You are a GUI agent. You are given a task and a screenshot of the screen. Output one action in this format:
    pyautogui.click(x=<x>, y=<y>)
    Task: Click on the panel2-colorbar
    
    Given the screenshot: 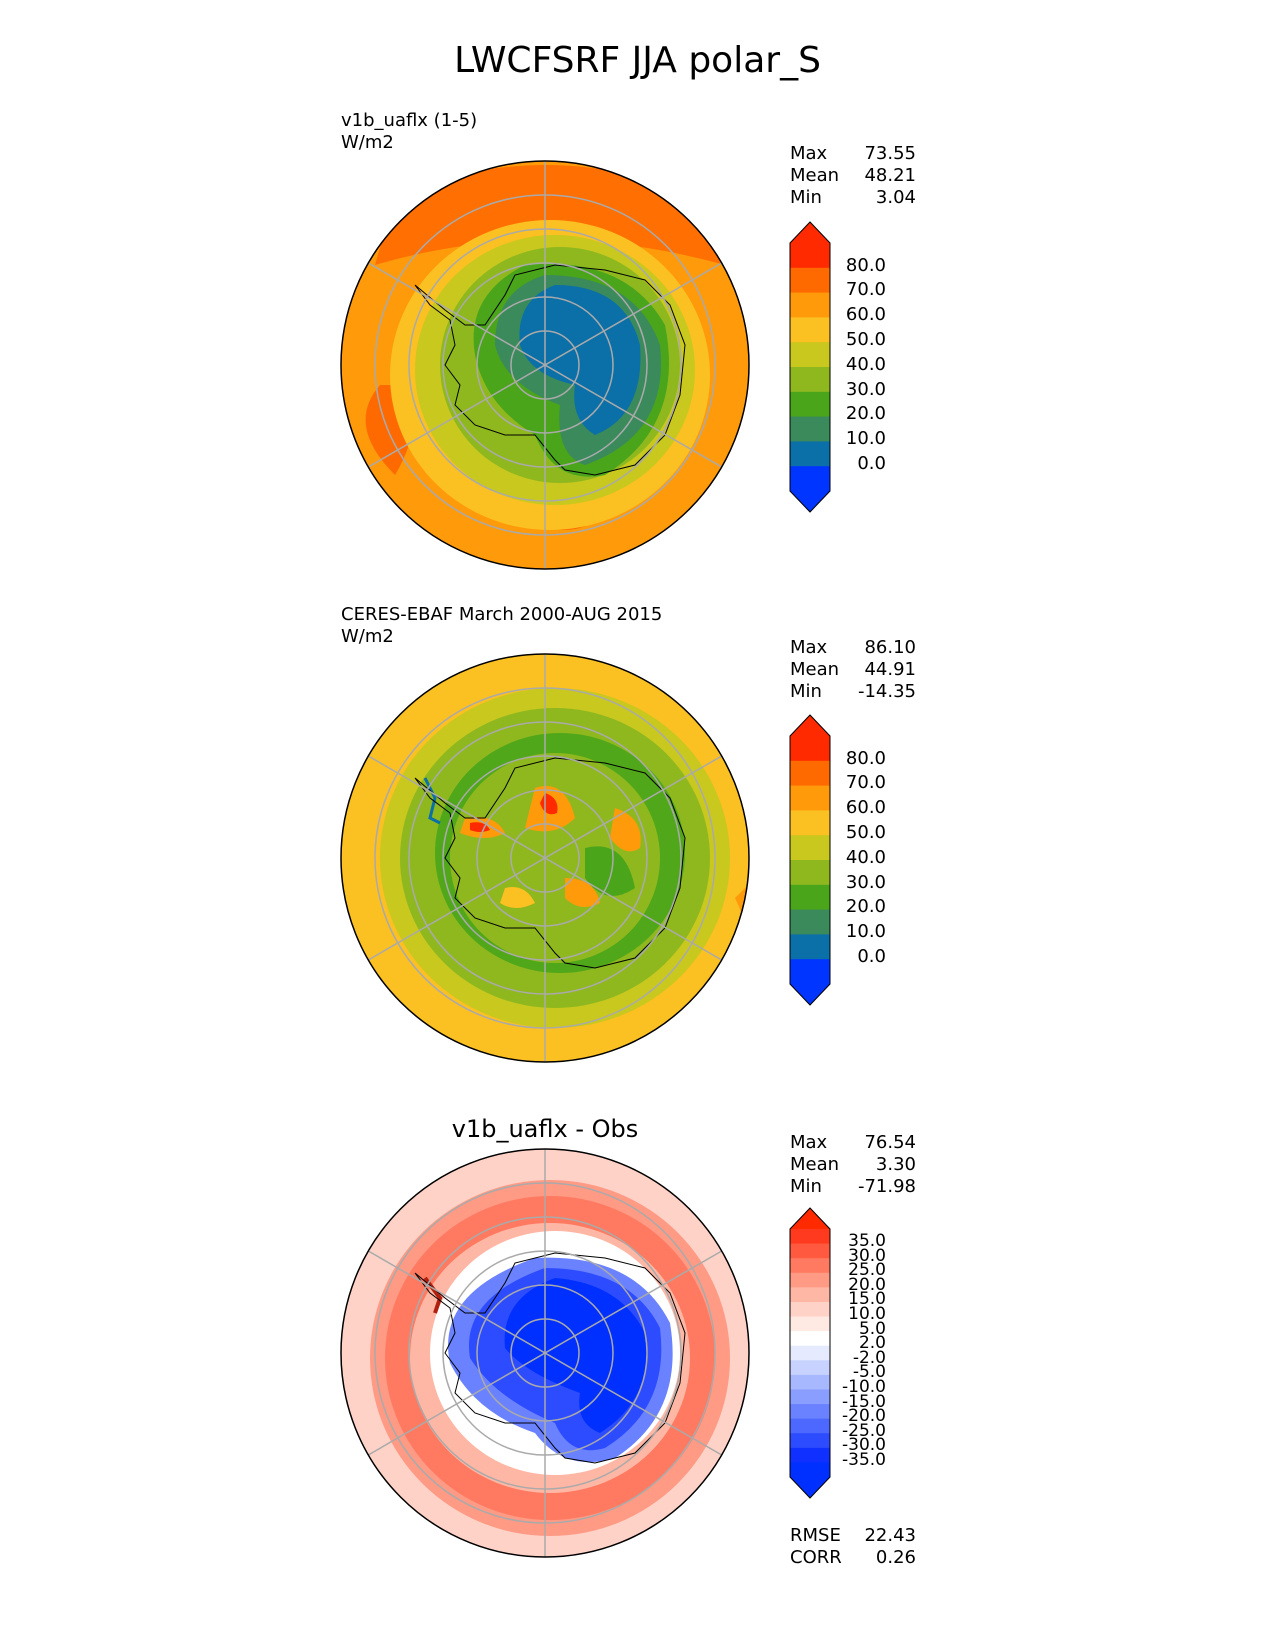 What is the action you would take?
    pyautogui.click(x=810, y=860)
    